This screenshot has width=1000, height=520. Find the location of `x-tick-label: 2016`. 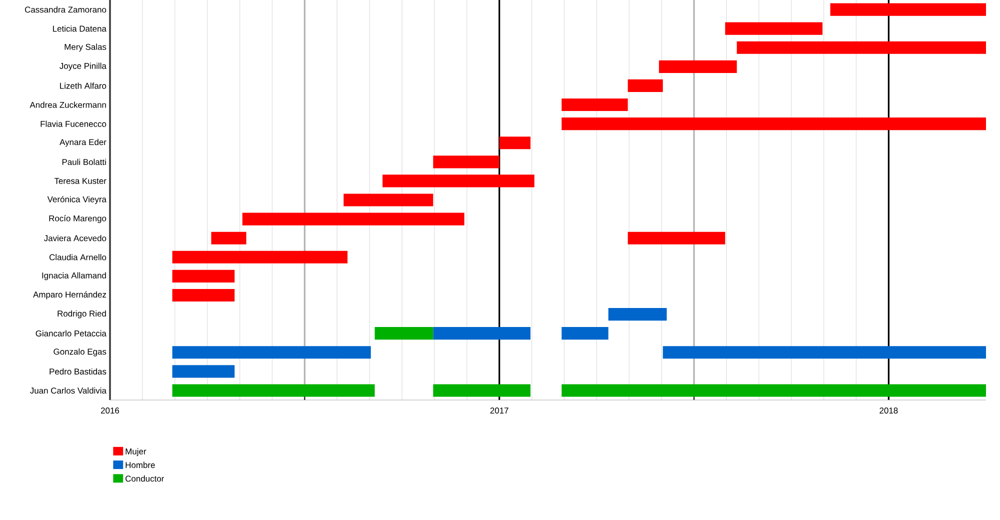

x-tick-label: 2016 is located at coordinates (110, 411).